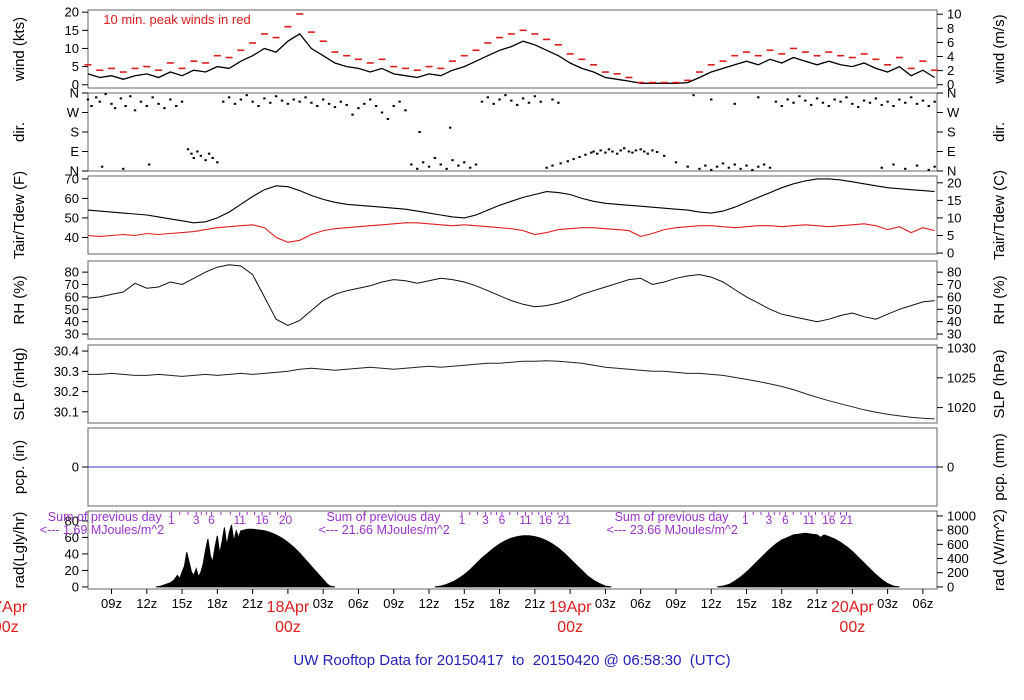  Describe the element at coordinates (954, 296) in the screenshot. I see `tick-label-right: 60` at that location.